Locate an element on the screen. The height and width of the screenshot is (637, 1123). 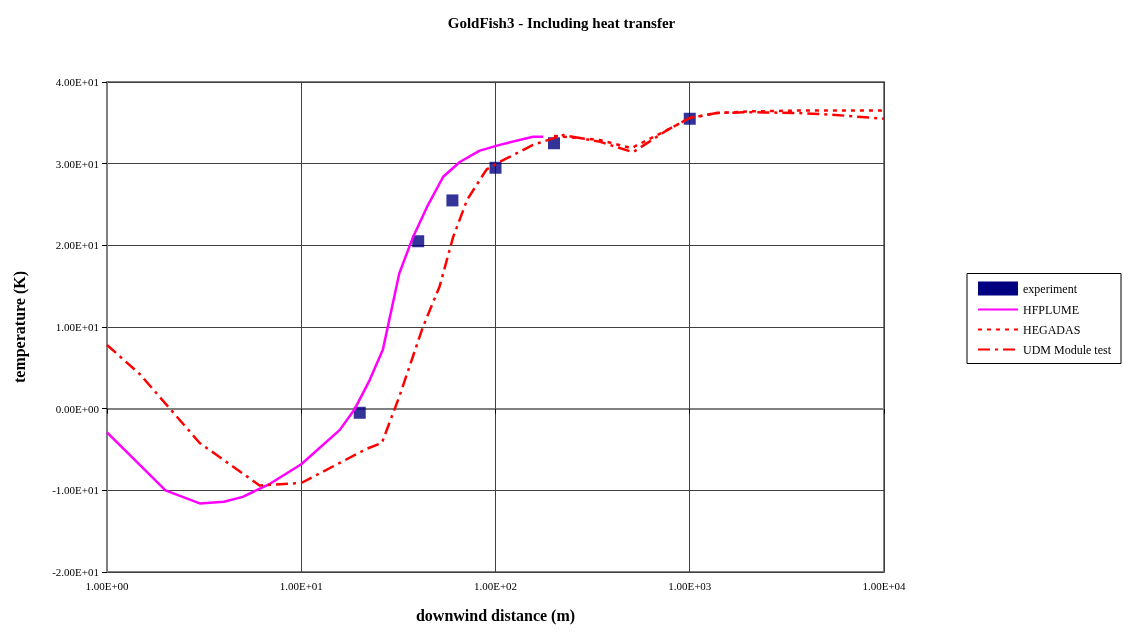
x-tick-label: 1.00E+04 is located at coordinates (884, 585).